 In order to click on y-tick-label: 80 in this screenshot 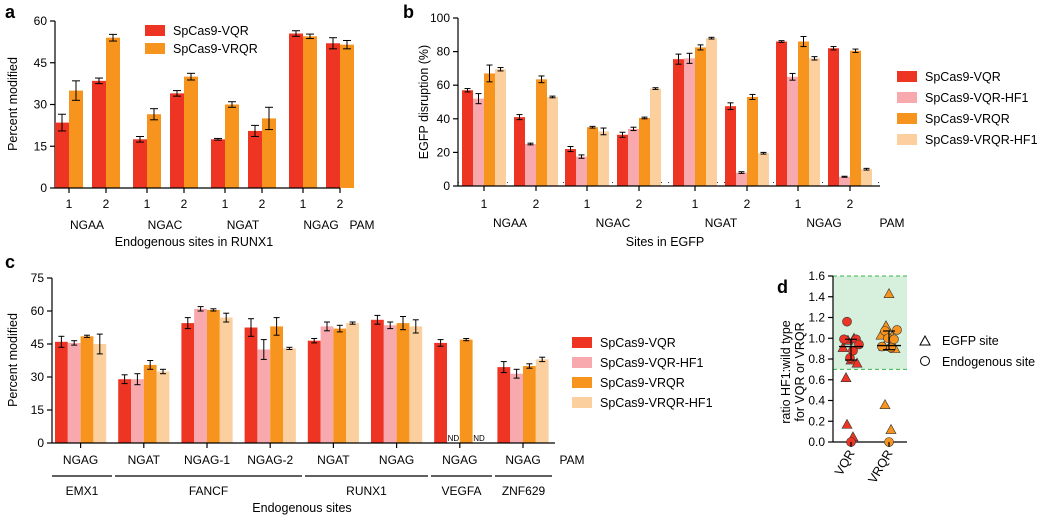, I will do `click(444, 52)`.